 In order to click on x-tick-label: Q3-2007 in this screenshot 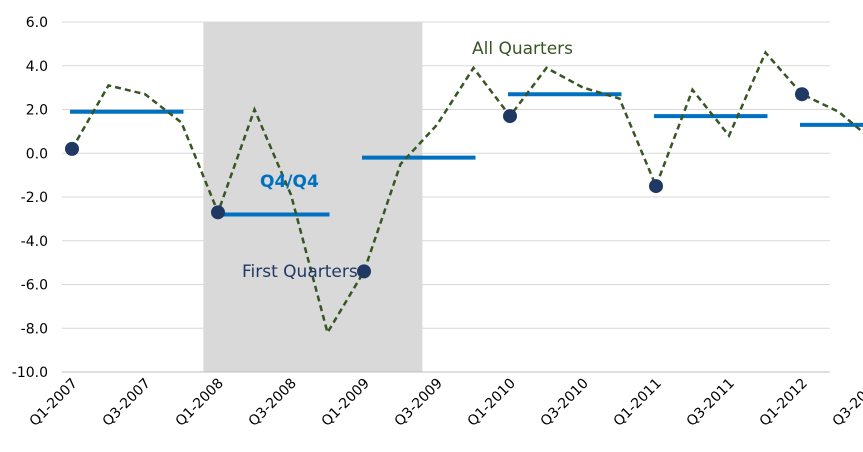, I will do `click(127, 403)`.